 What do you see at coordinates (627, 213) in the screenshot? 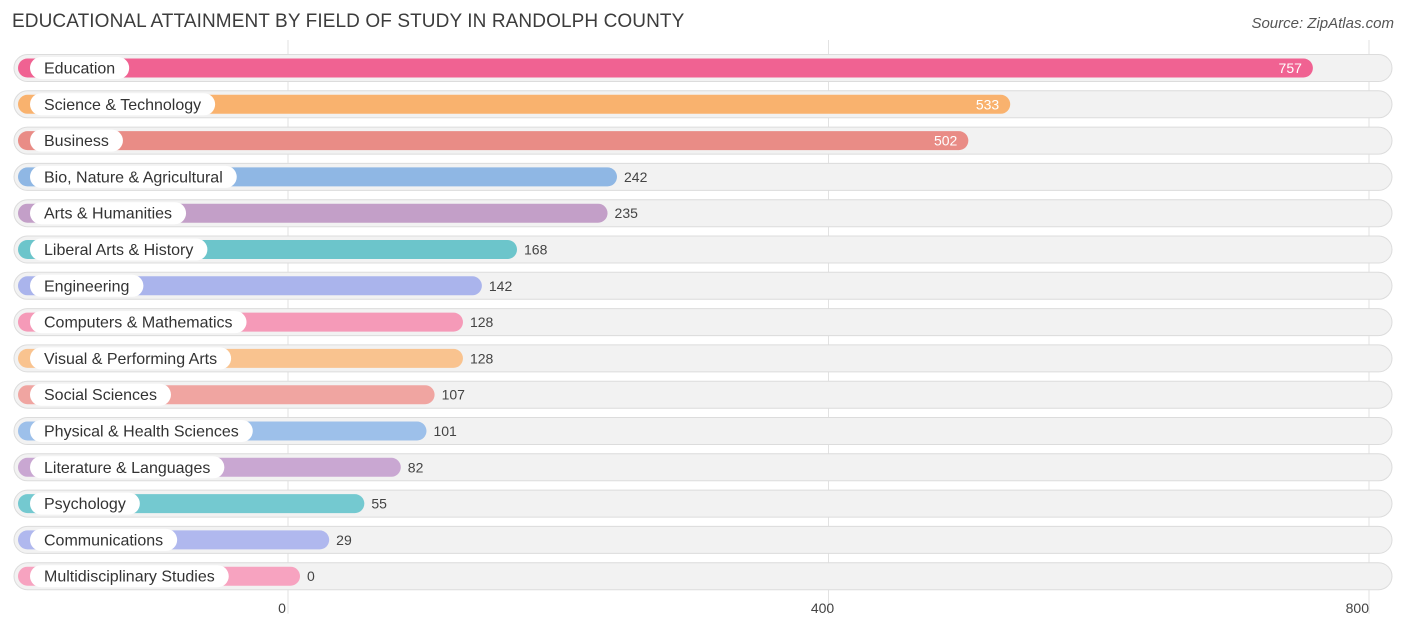
I see `value-label: 235` at bounding box center [627, 213].